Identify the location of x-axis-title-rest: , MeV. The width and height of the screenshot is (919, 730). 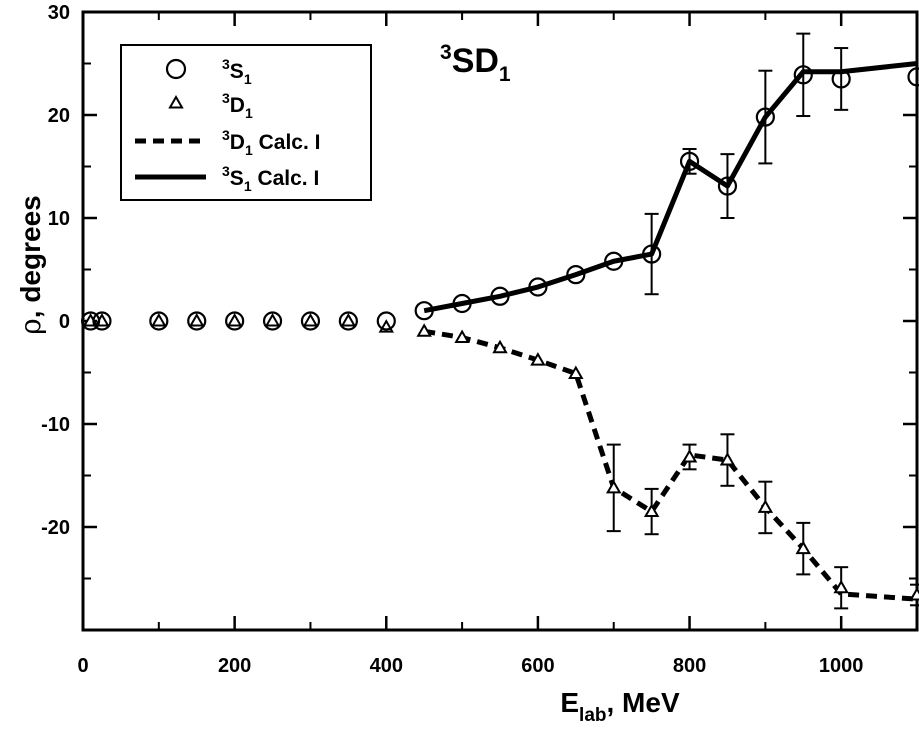
(643, 702).